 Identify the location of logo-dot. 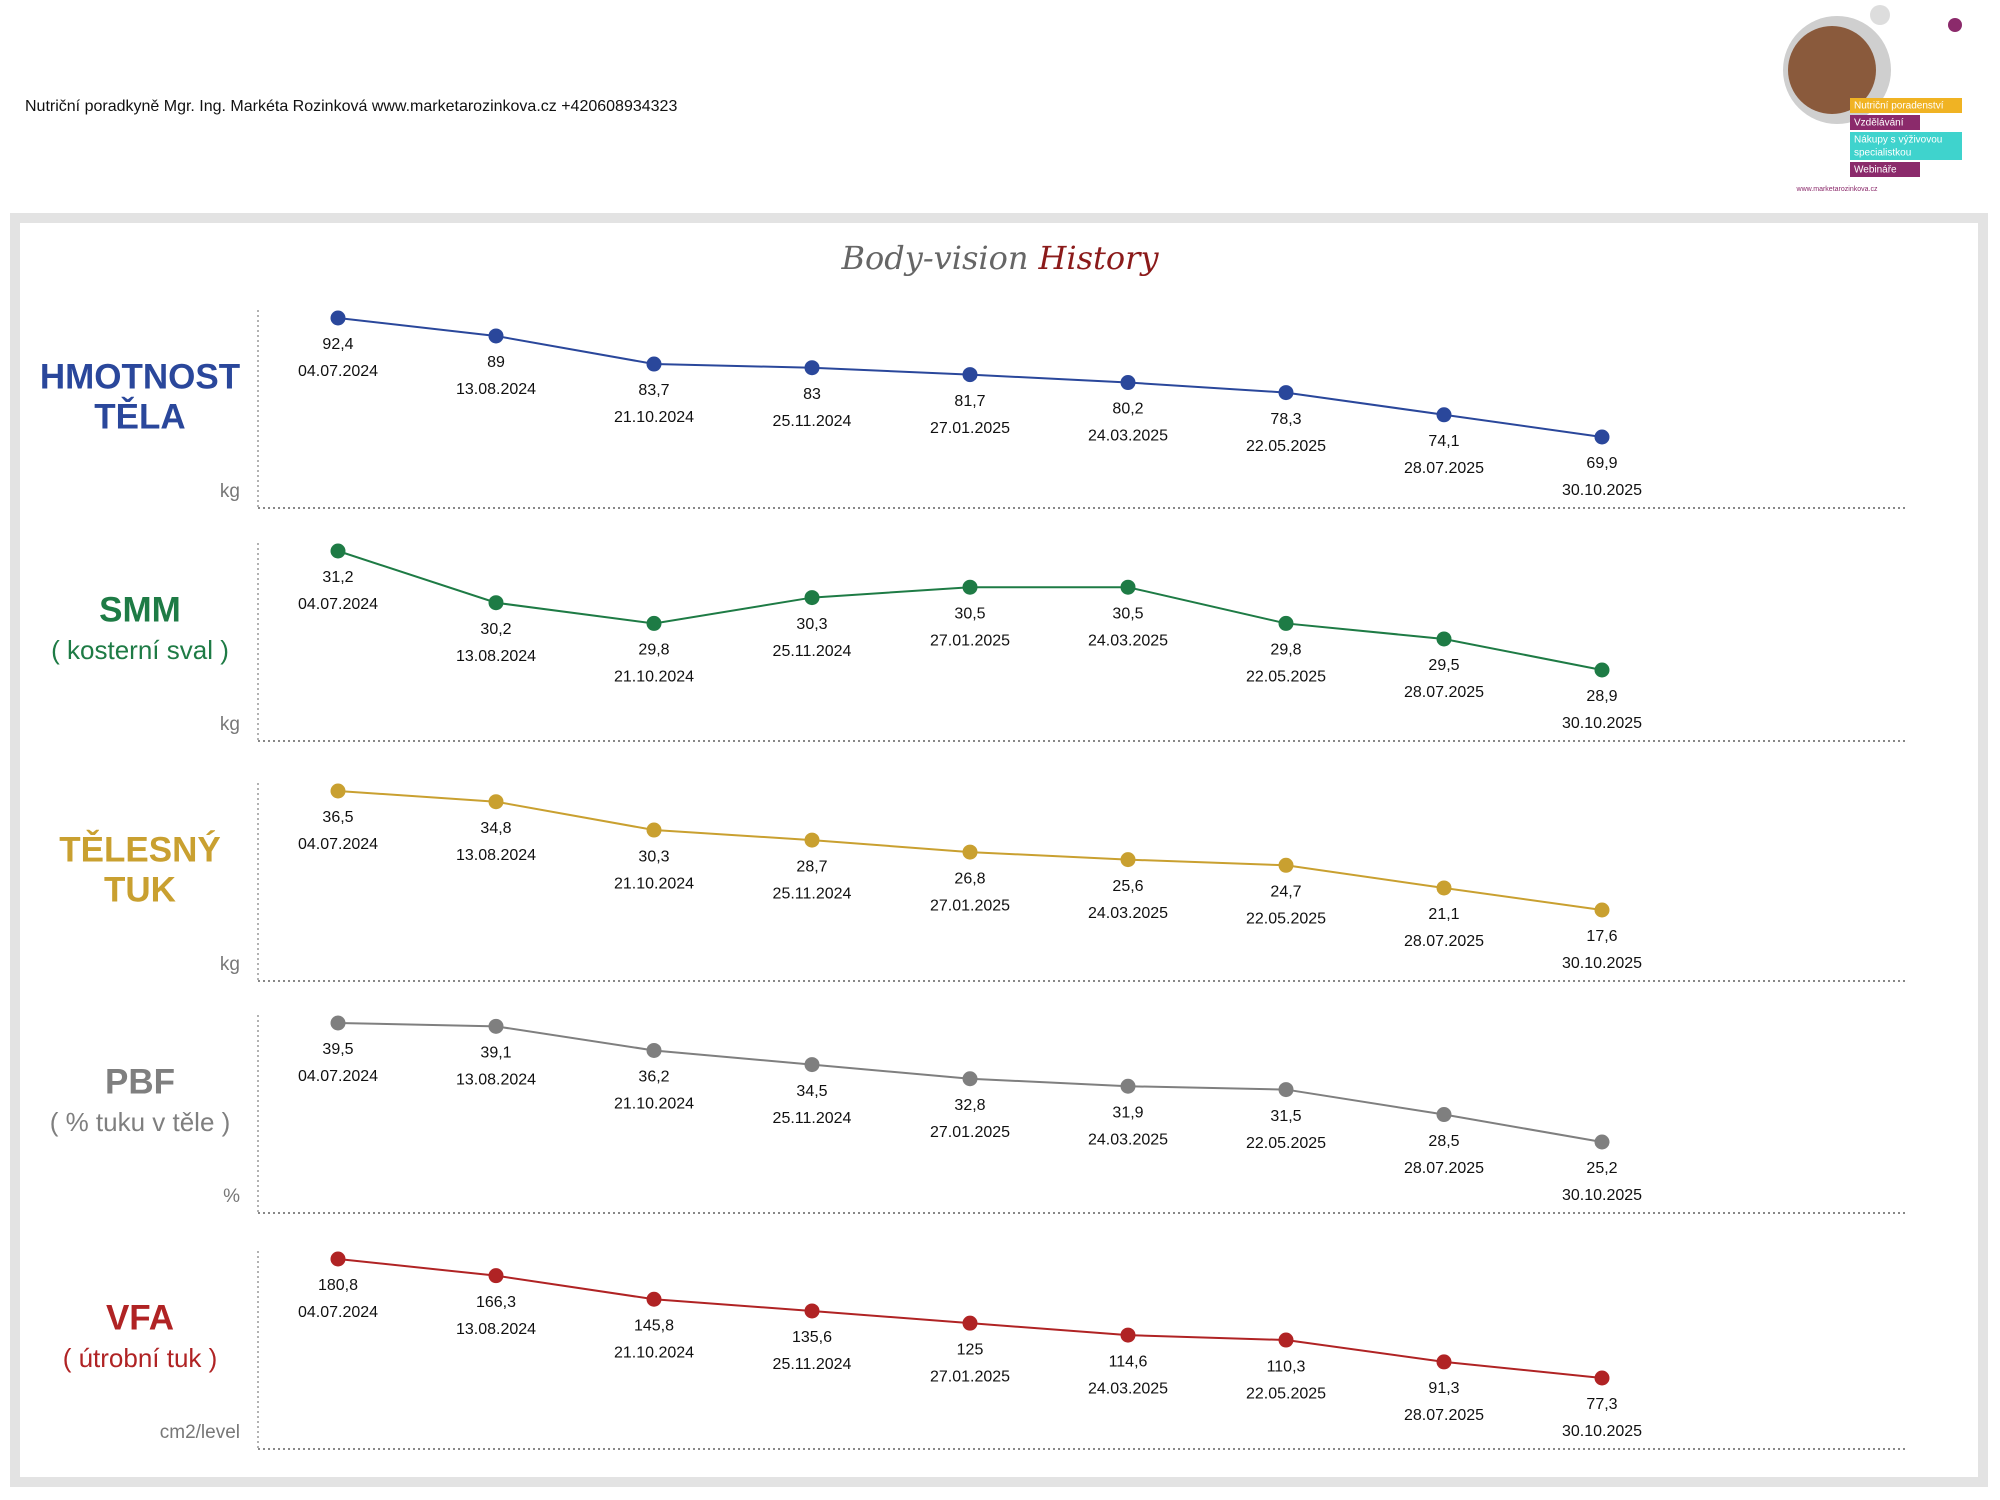
(1880, 15).